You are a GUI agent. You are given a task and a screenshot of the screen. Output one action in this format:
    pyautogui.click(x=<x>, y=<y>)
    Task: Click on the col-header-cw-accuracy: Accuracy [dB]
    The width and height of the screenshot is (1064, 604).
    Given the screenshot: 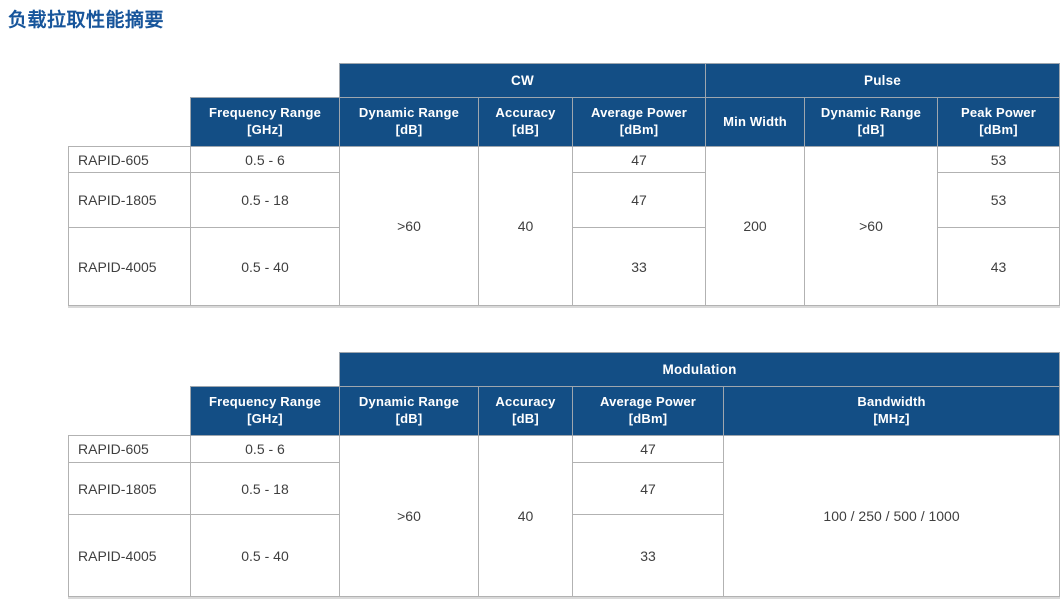 What is the action you would take?
    pyautogui.click(x=525, y=122)
    